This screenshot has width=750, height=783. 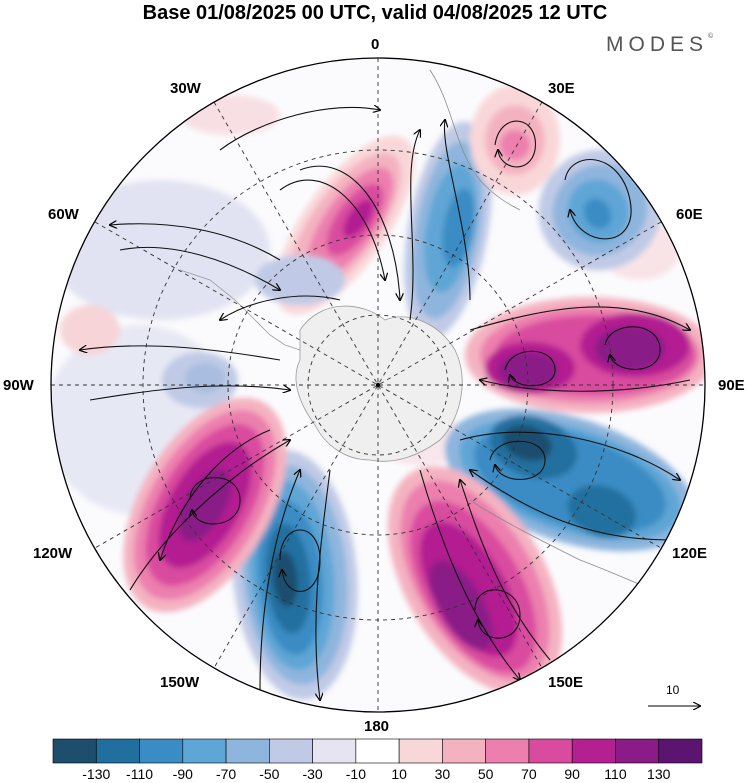 I want to click on longitude-label-180: 180, so click(x=377, y=726).